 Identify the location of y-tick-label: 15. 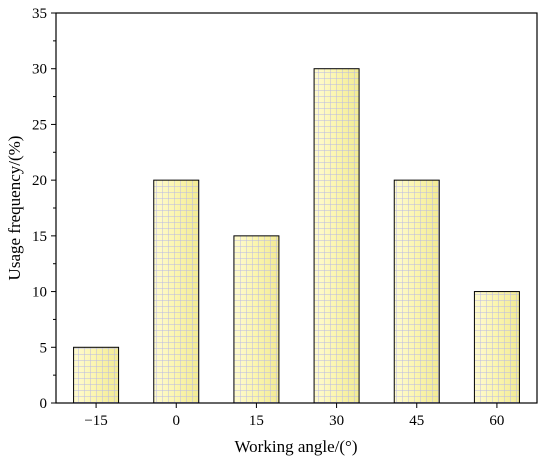
(39, 237).